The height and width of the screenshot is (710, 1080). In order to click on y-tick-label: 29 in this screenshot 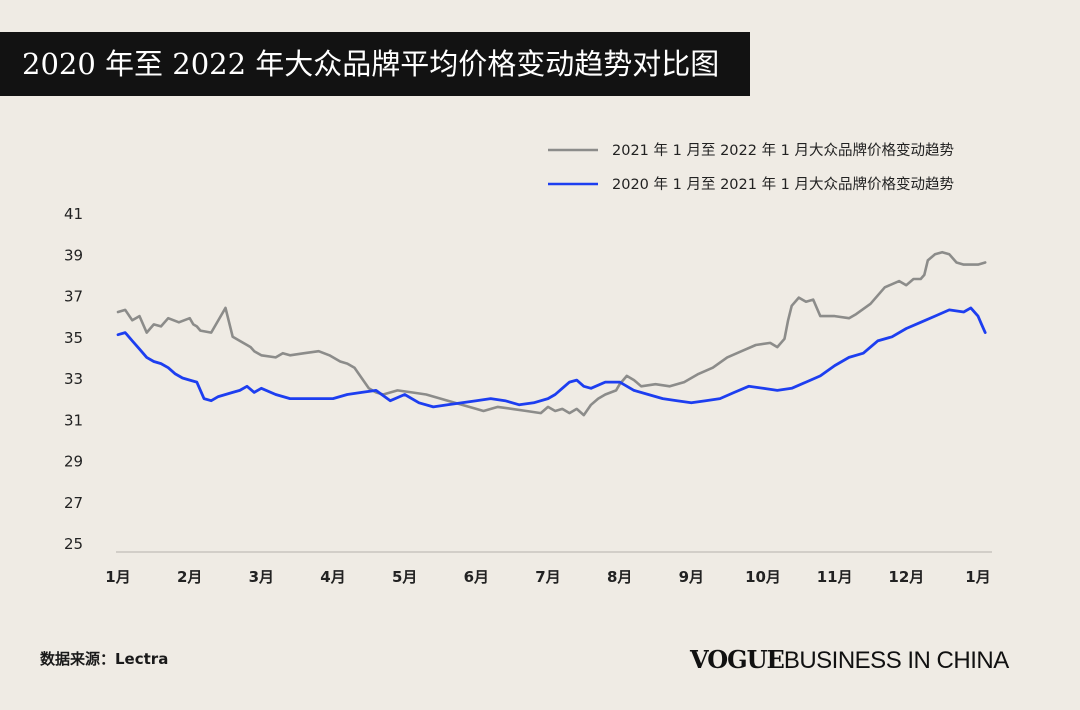, I will do `click(73, 462)`.